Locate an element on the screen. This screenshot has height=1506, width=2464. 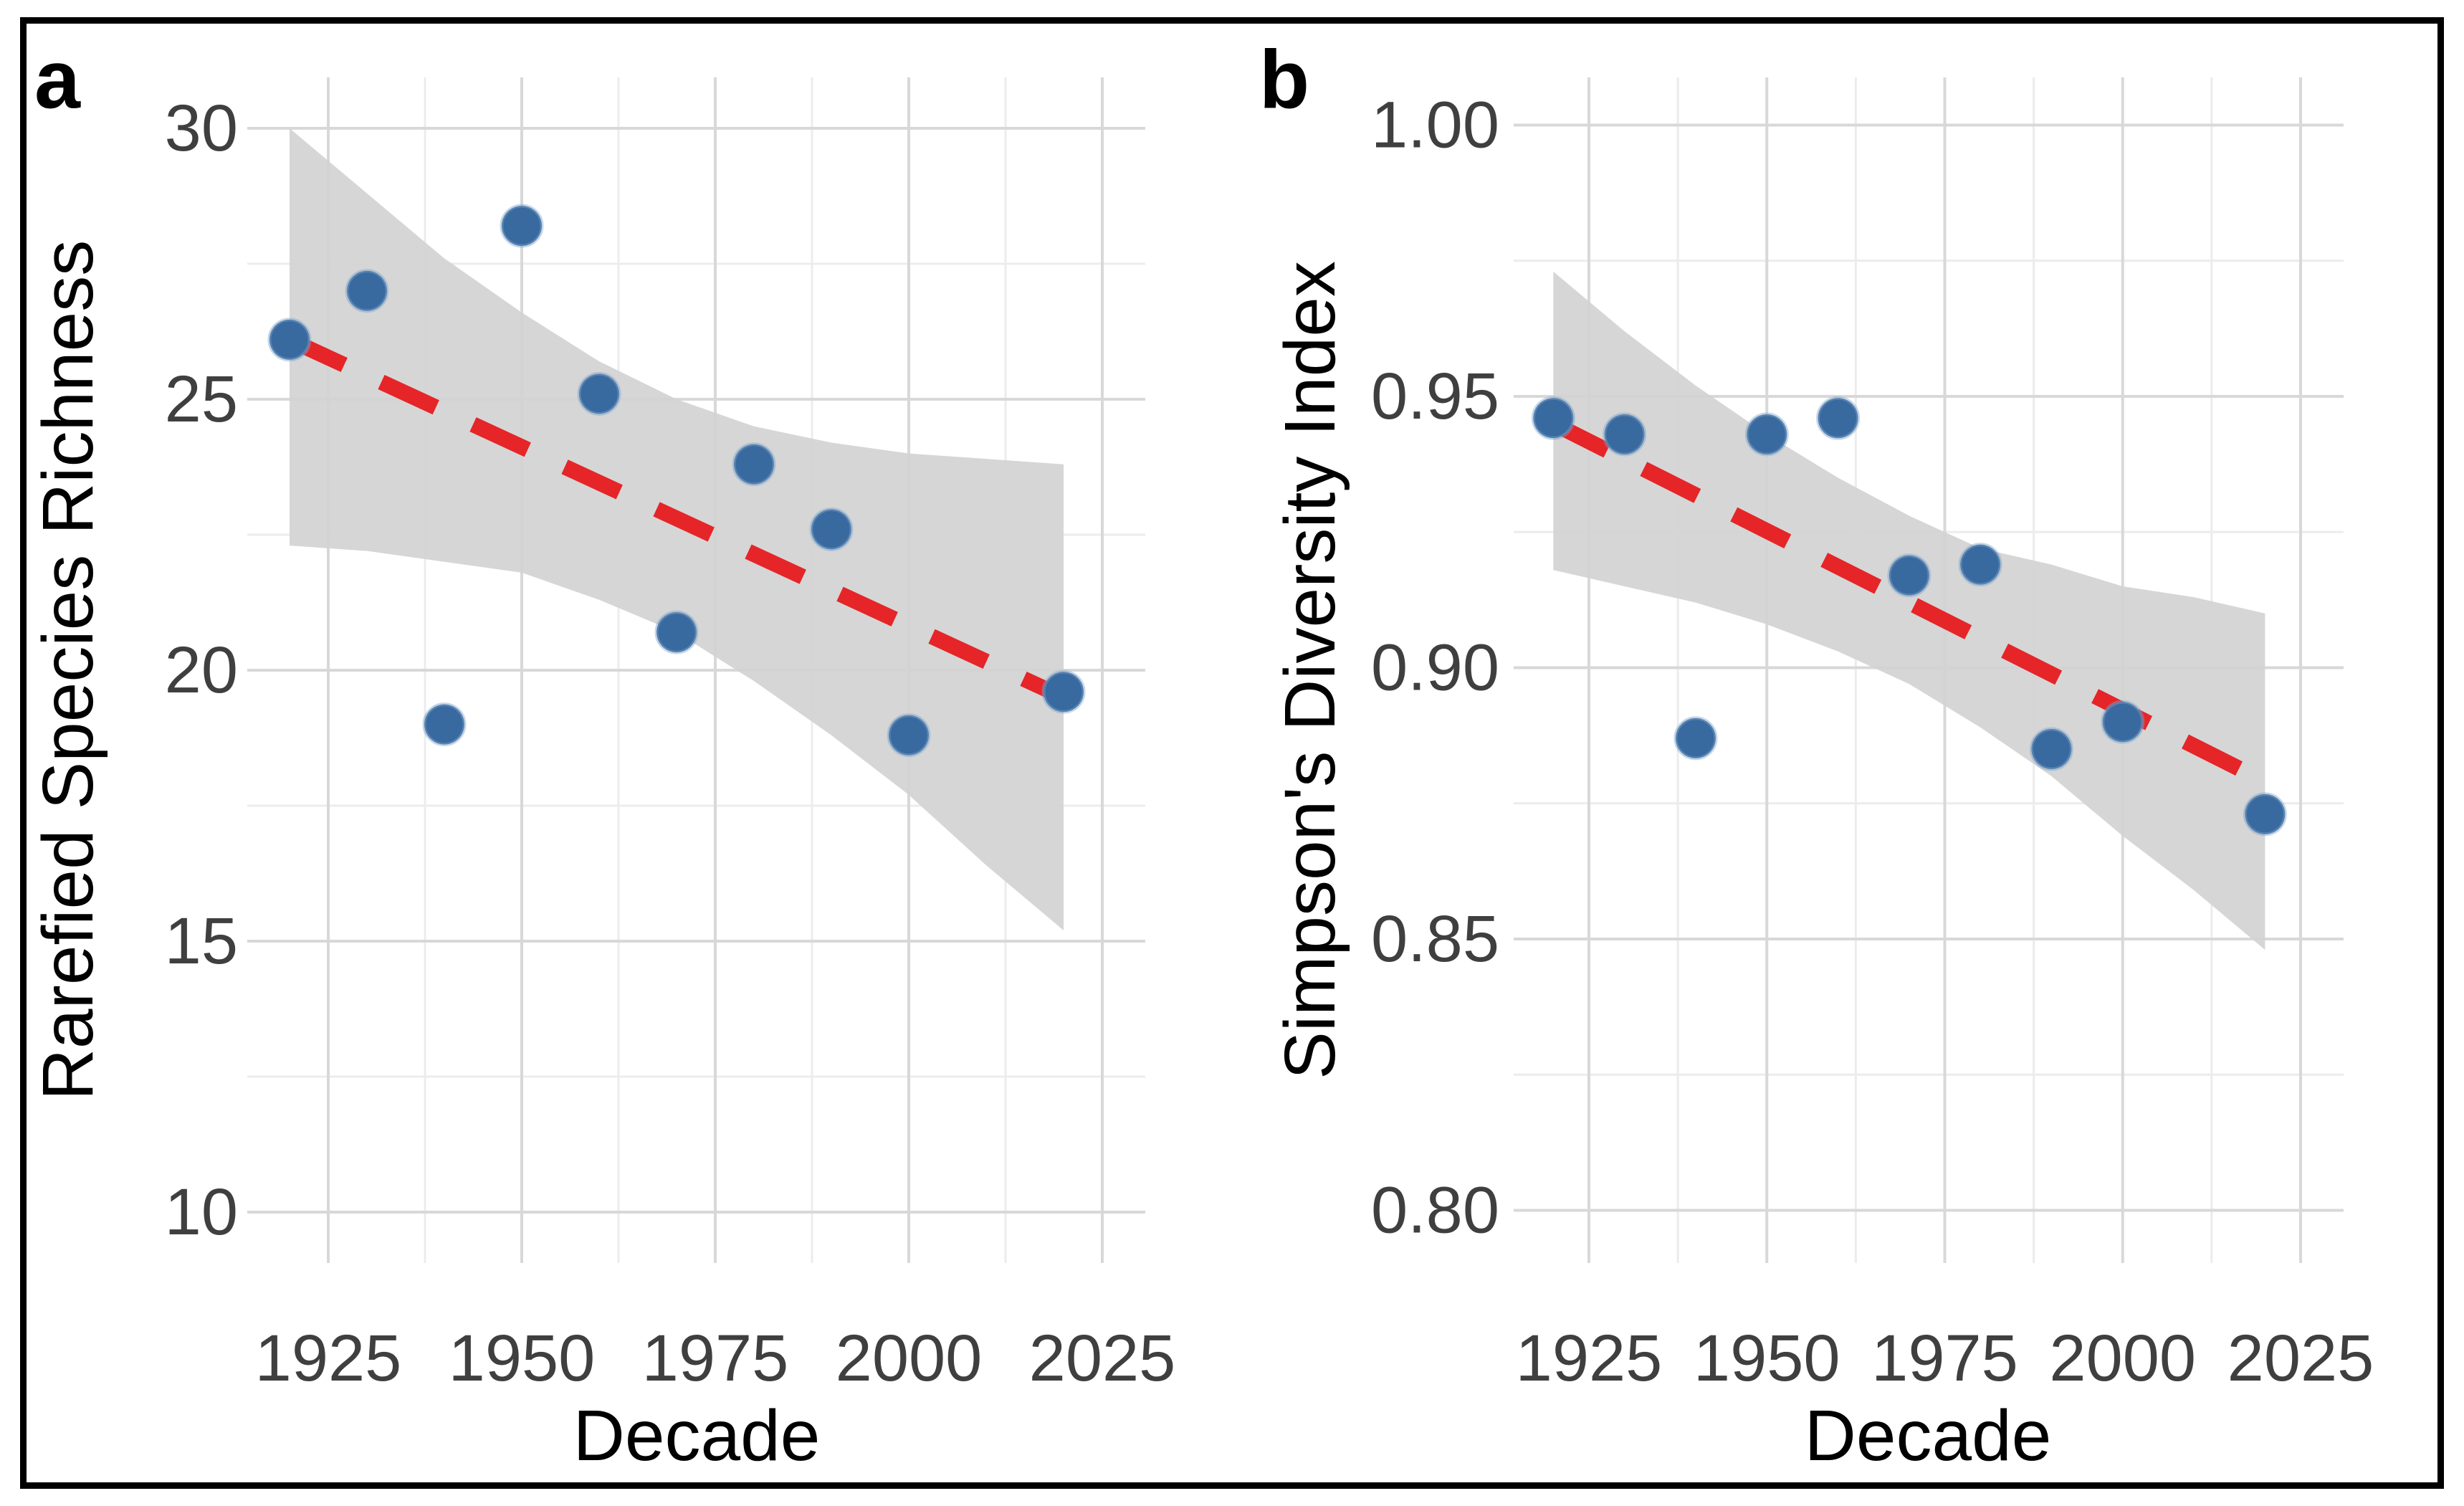
y-tick-label: 20 is located at coordinates (201, 670).